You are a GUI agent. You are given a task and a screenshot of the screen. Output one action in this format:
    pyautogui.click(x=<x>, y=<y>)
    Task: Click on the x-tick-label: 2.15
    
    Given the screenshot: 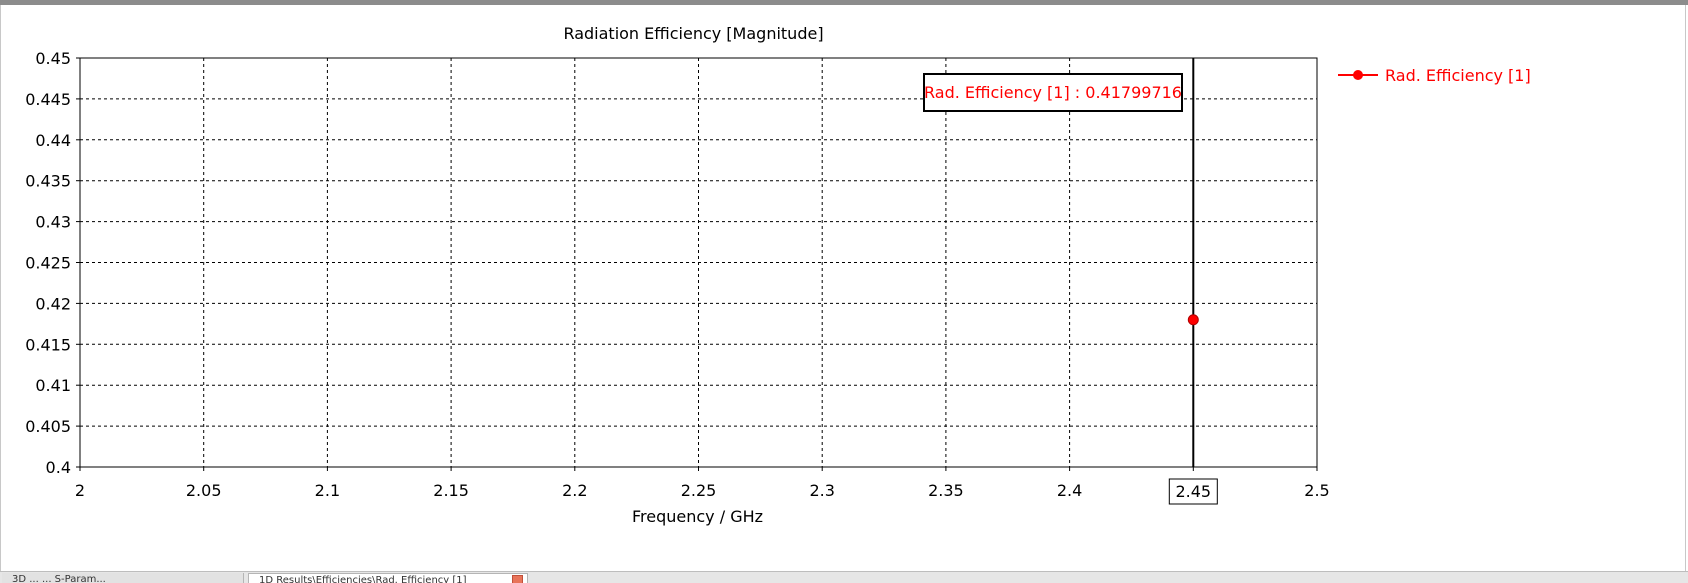 What is the action you would take?
    pyautogui.click(x=451, y=490)
    